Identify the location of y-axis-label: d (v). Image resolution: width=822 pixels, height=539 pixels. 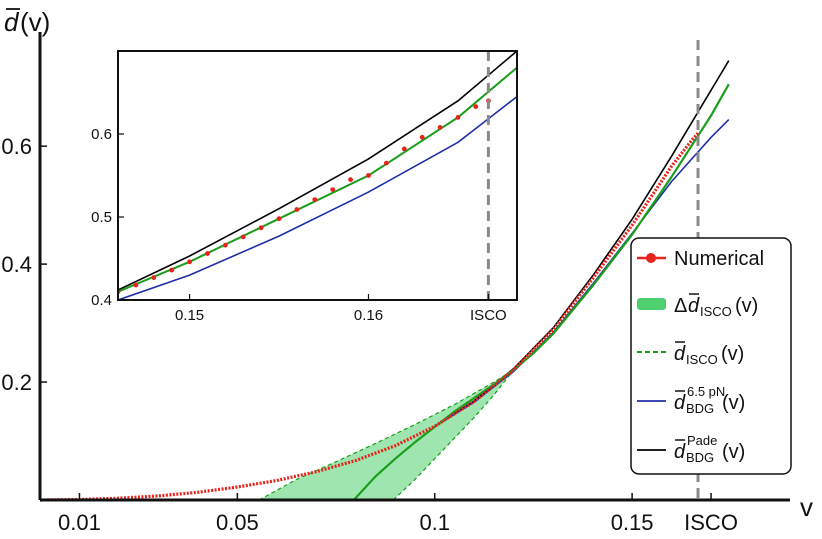
(27, 22).